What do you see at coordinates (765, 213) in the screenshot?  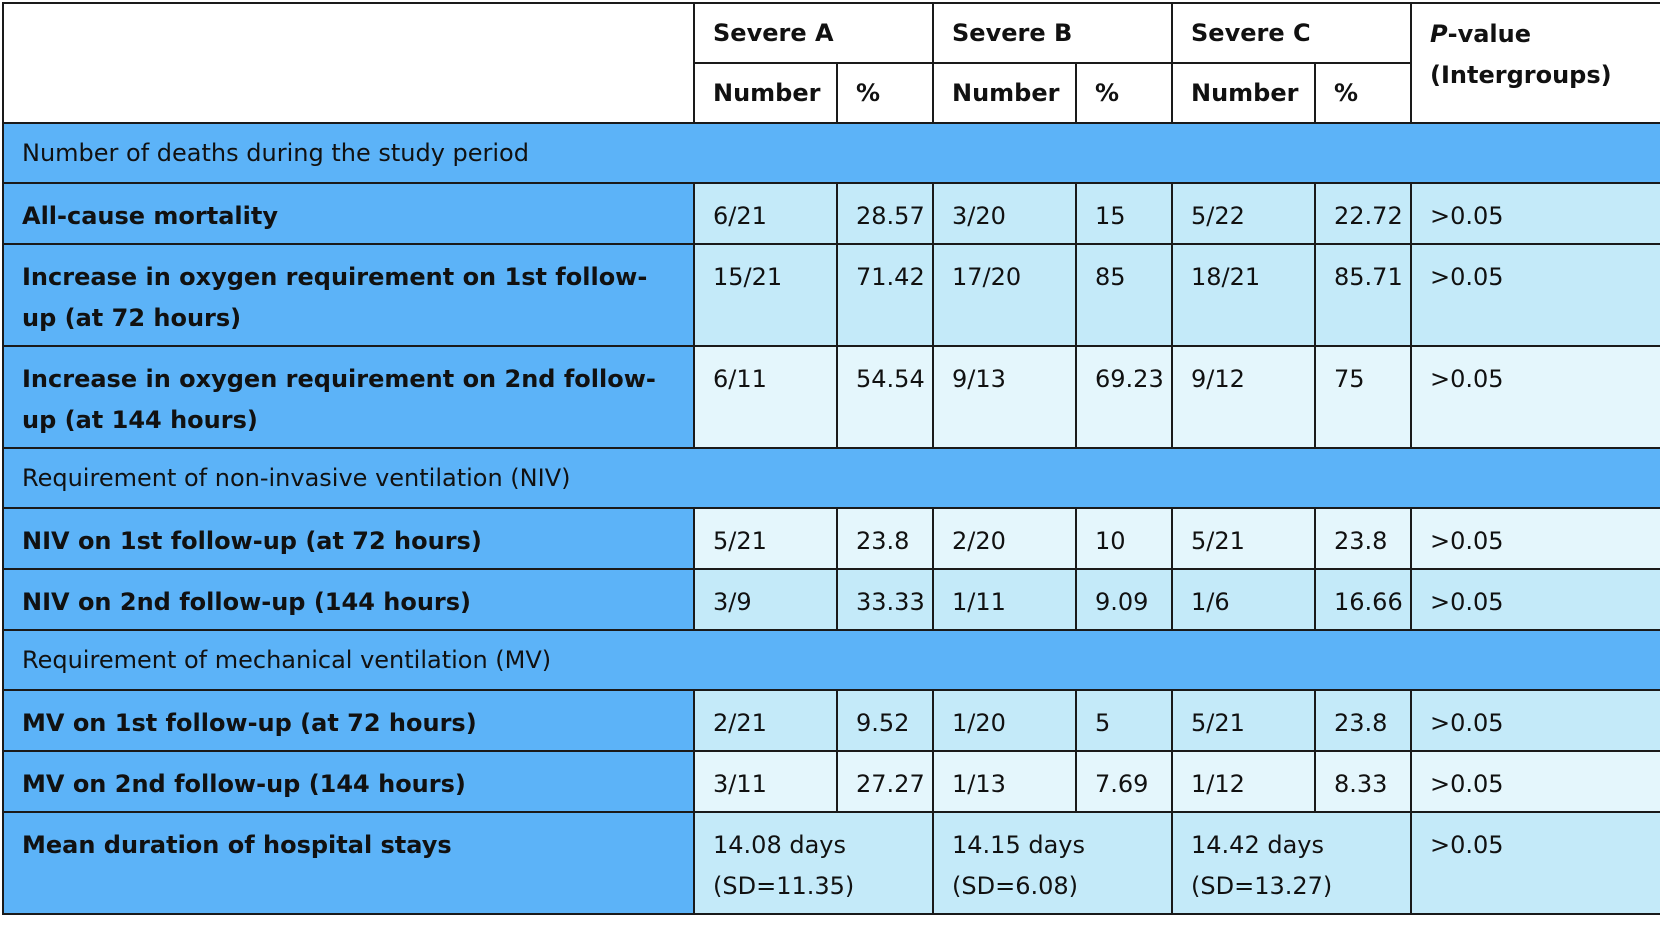 I see `cell-a-number: 6/21` at bounding box center [765, 213].